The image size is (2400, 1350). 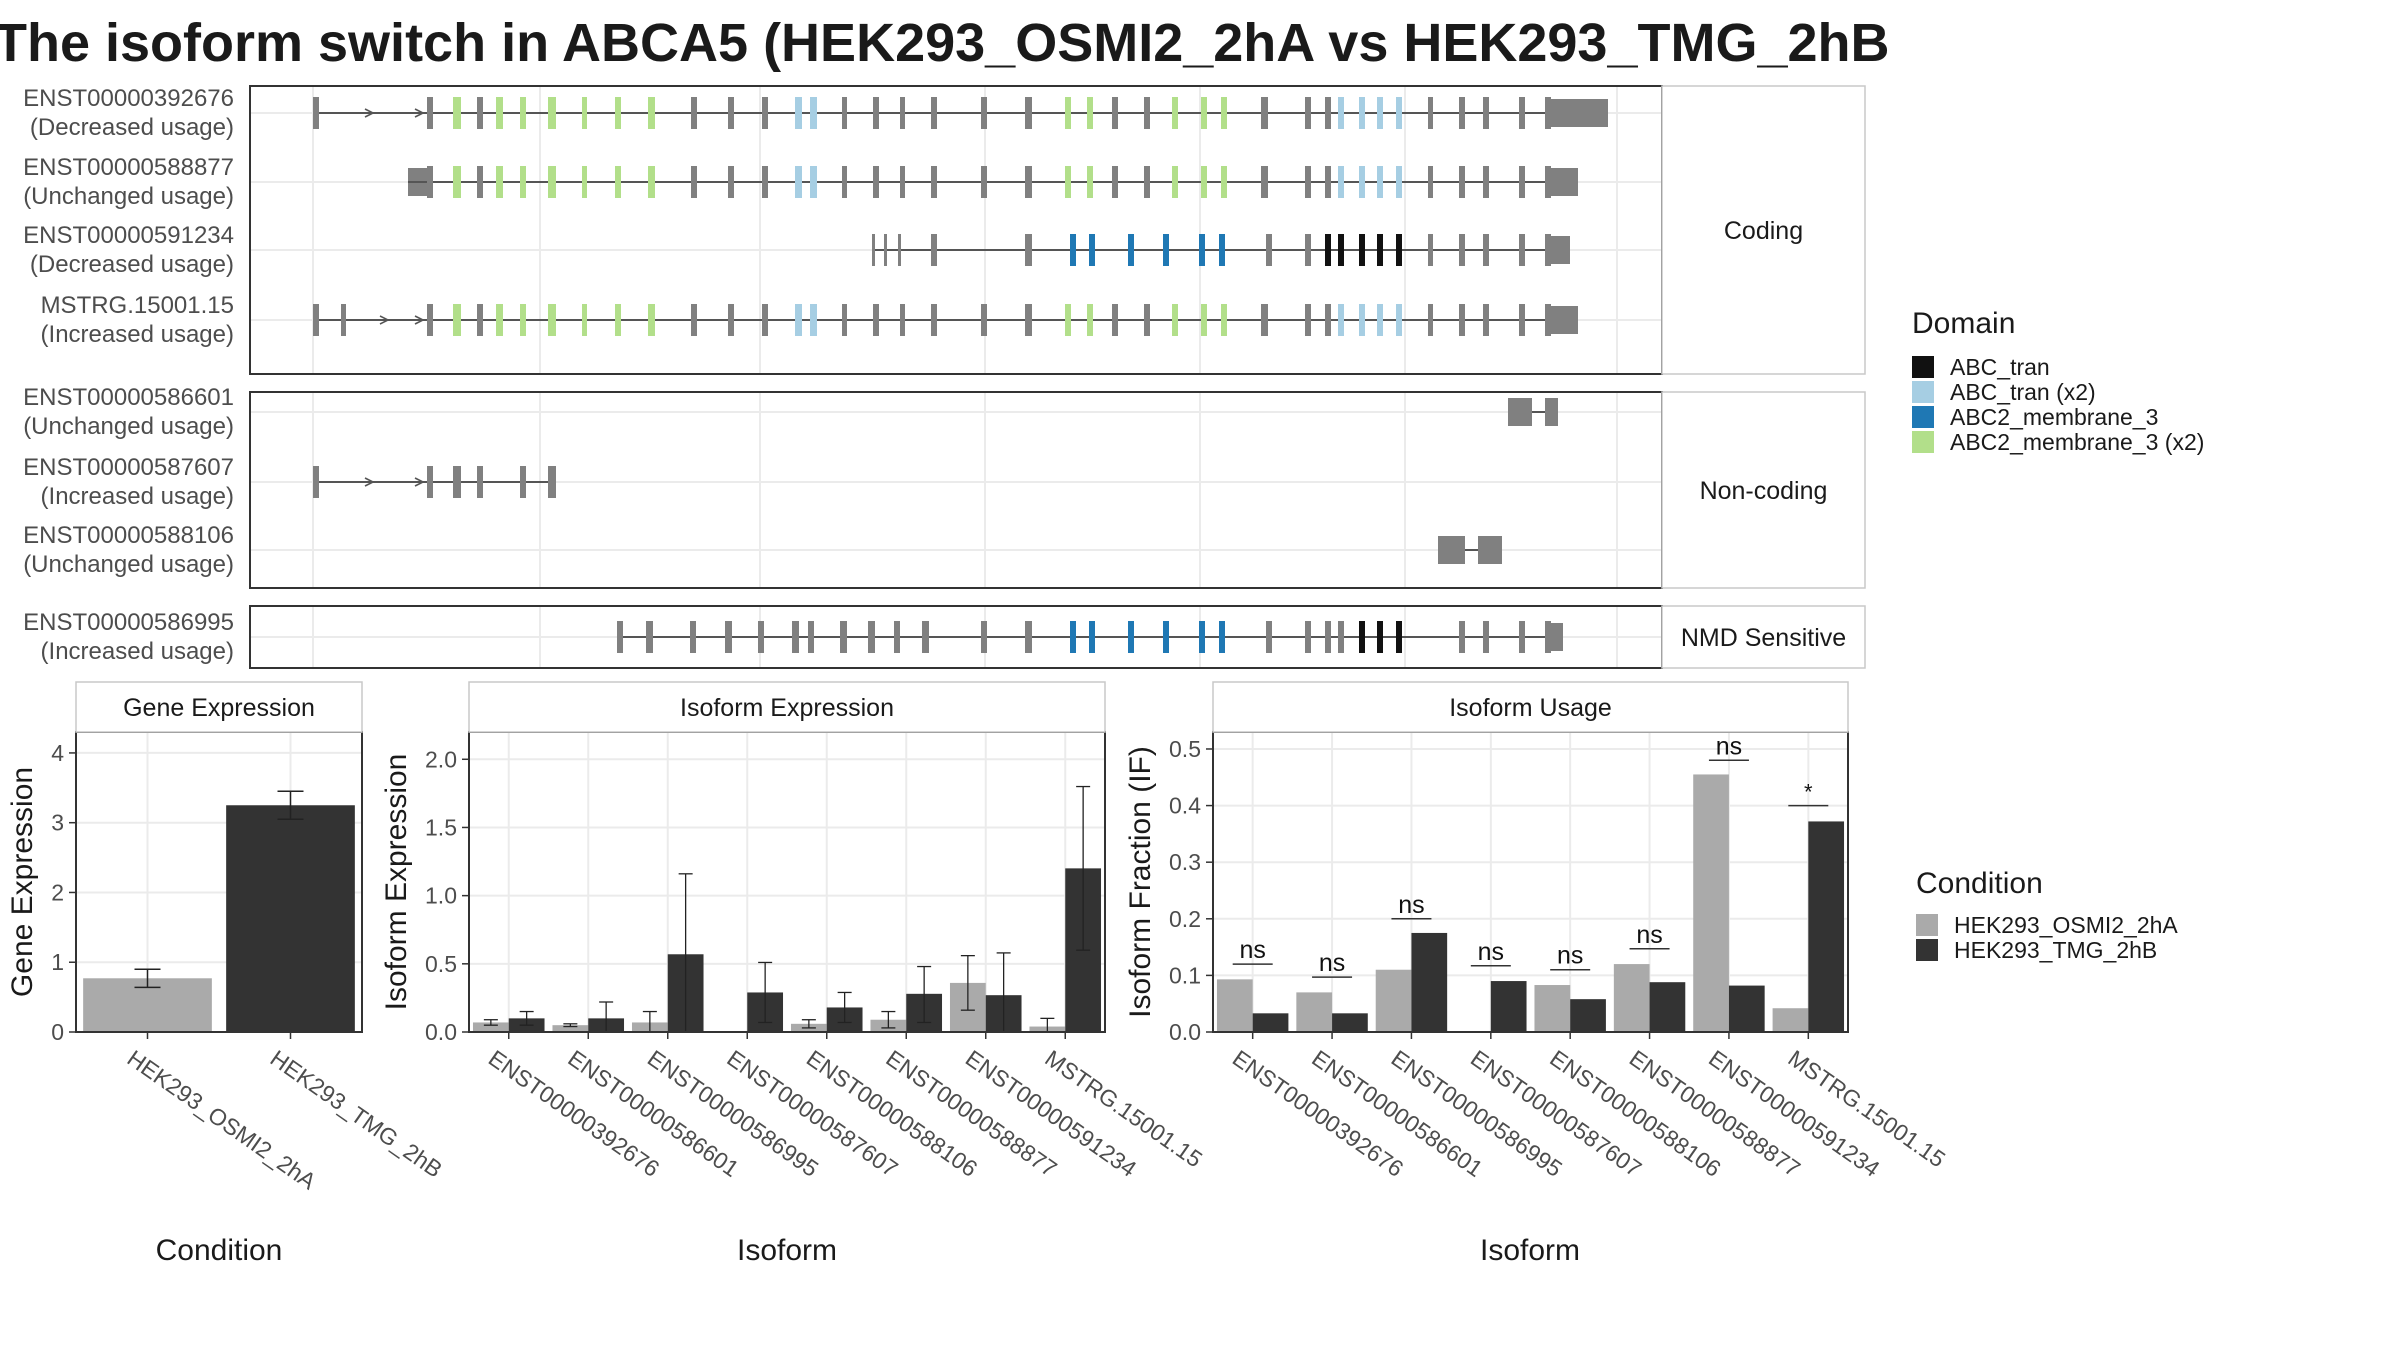 What do you see at coordinates (2023, 392) in the screenshot?
I see `legend-label: ABC_tran (x2)` at bounding box center [2023, 392].